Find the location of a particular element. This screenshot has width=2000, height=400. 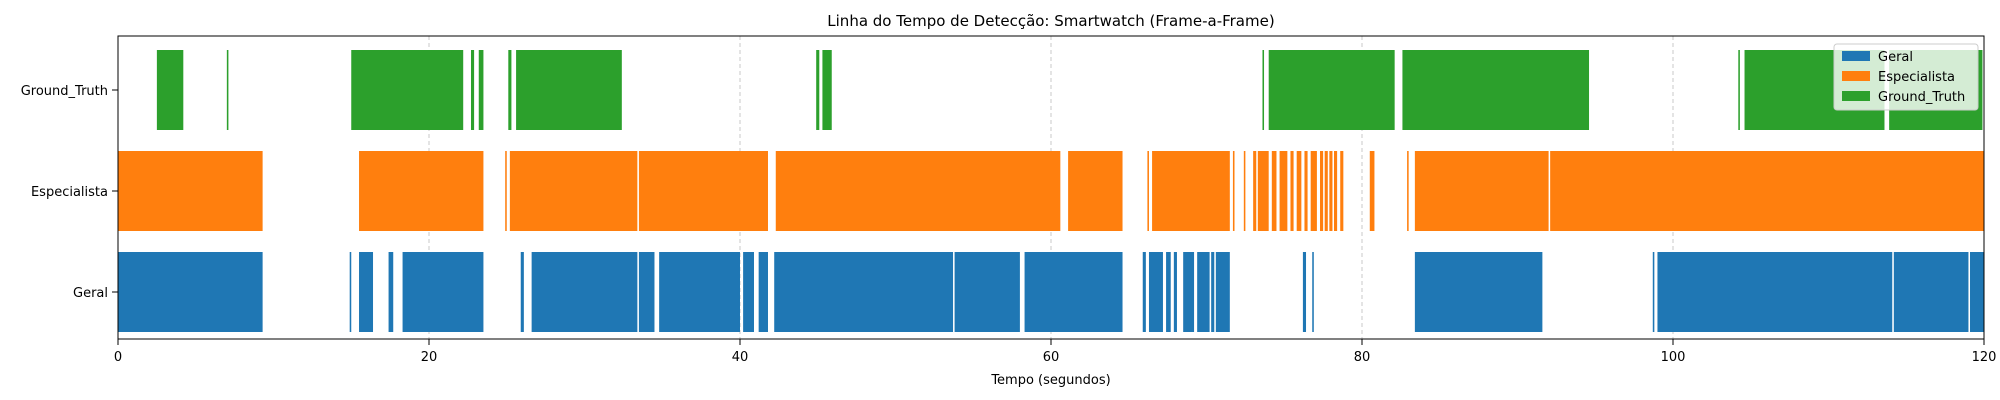

y-tick-label-0: Geral is located at coordinates (90, 293).